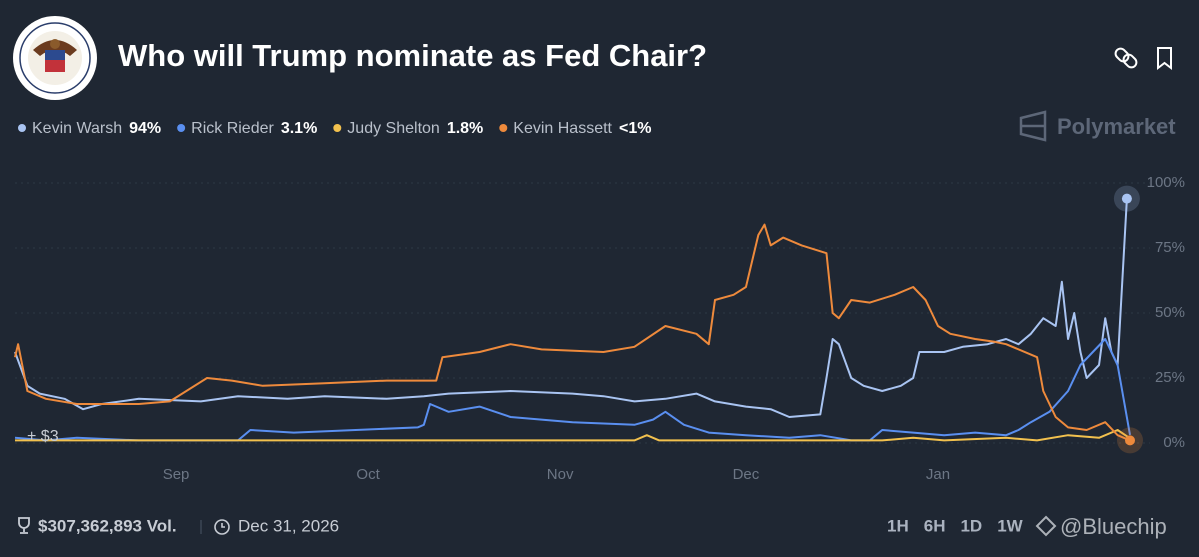 The width and height of the screenshot is (1199, 557). Describe the element at coordinates (1170, 312) in the screenshot. I see `y-tick-label: 50%` at that location.